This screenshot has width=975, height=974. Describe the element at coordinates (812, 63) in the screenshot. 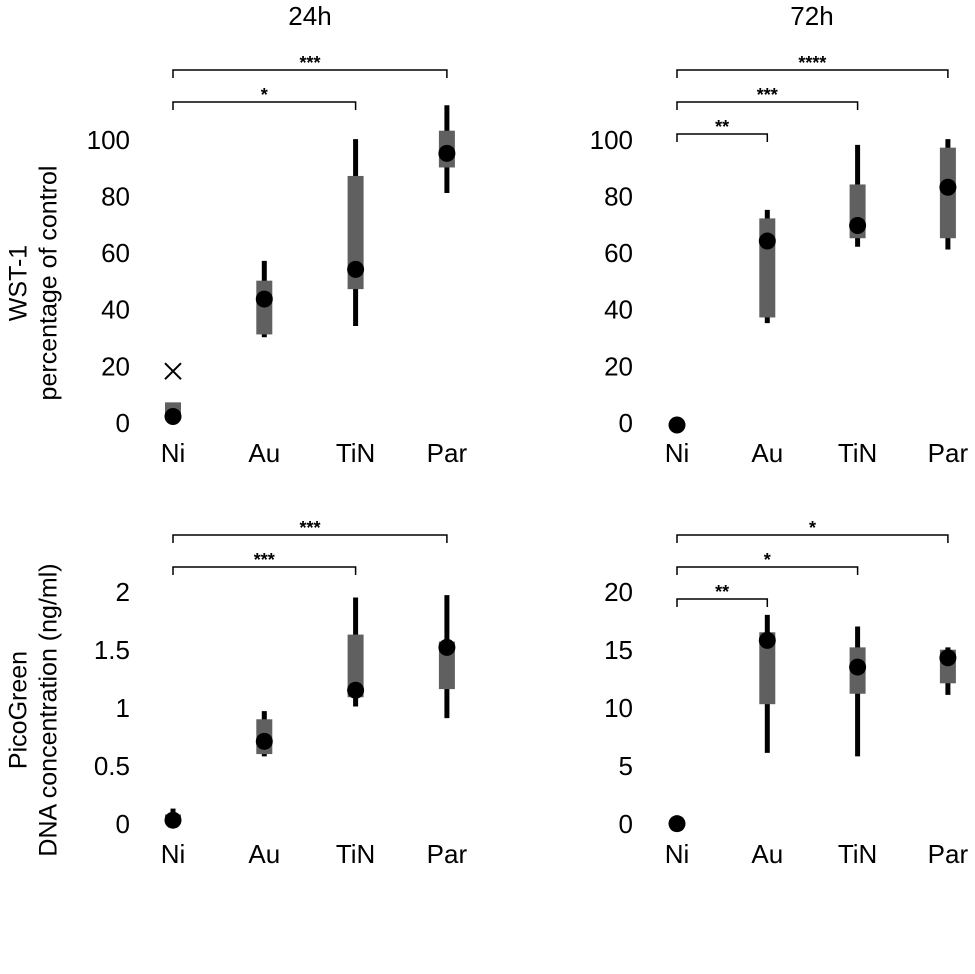

I see `significance-label: ****` at that location.